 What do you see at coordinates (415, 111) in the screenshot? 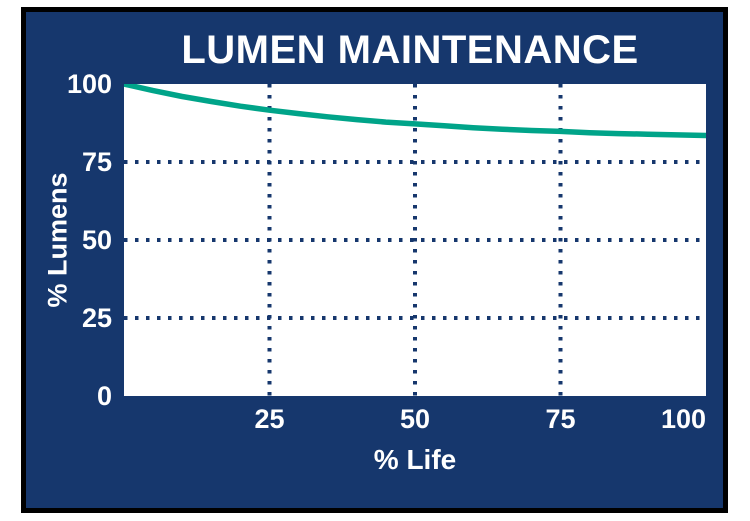
I see `lumen-curve` at bounding box center [415, 111].